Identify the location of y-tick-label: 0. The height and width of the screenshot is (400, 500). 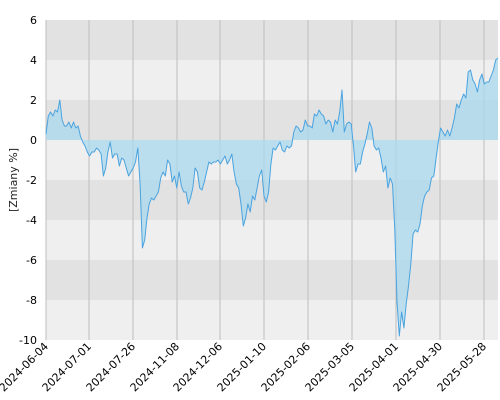
(33, 140).